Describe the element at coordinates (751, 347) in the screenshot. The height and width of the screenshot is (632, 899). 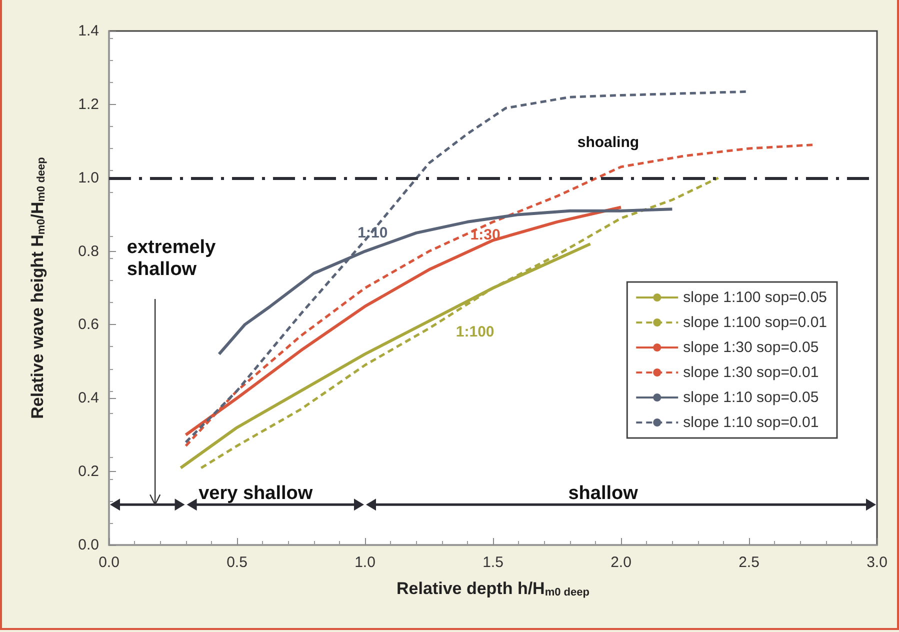
I see `legend-label: slope 1:30 sop=0.05` at that location.